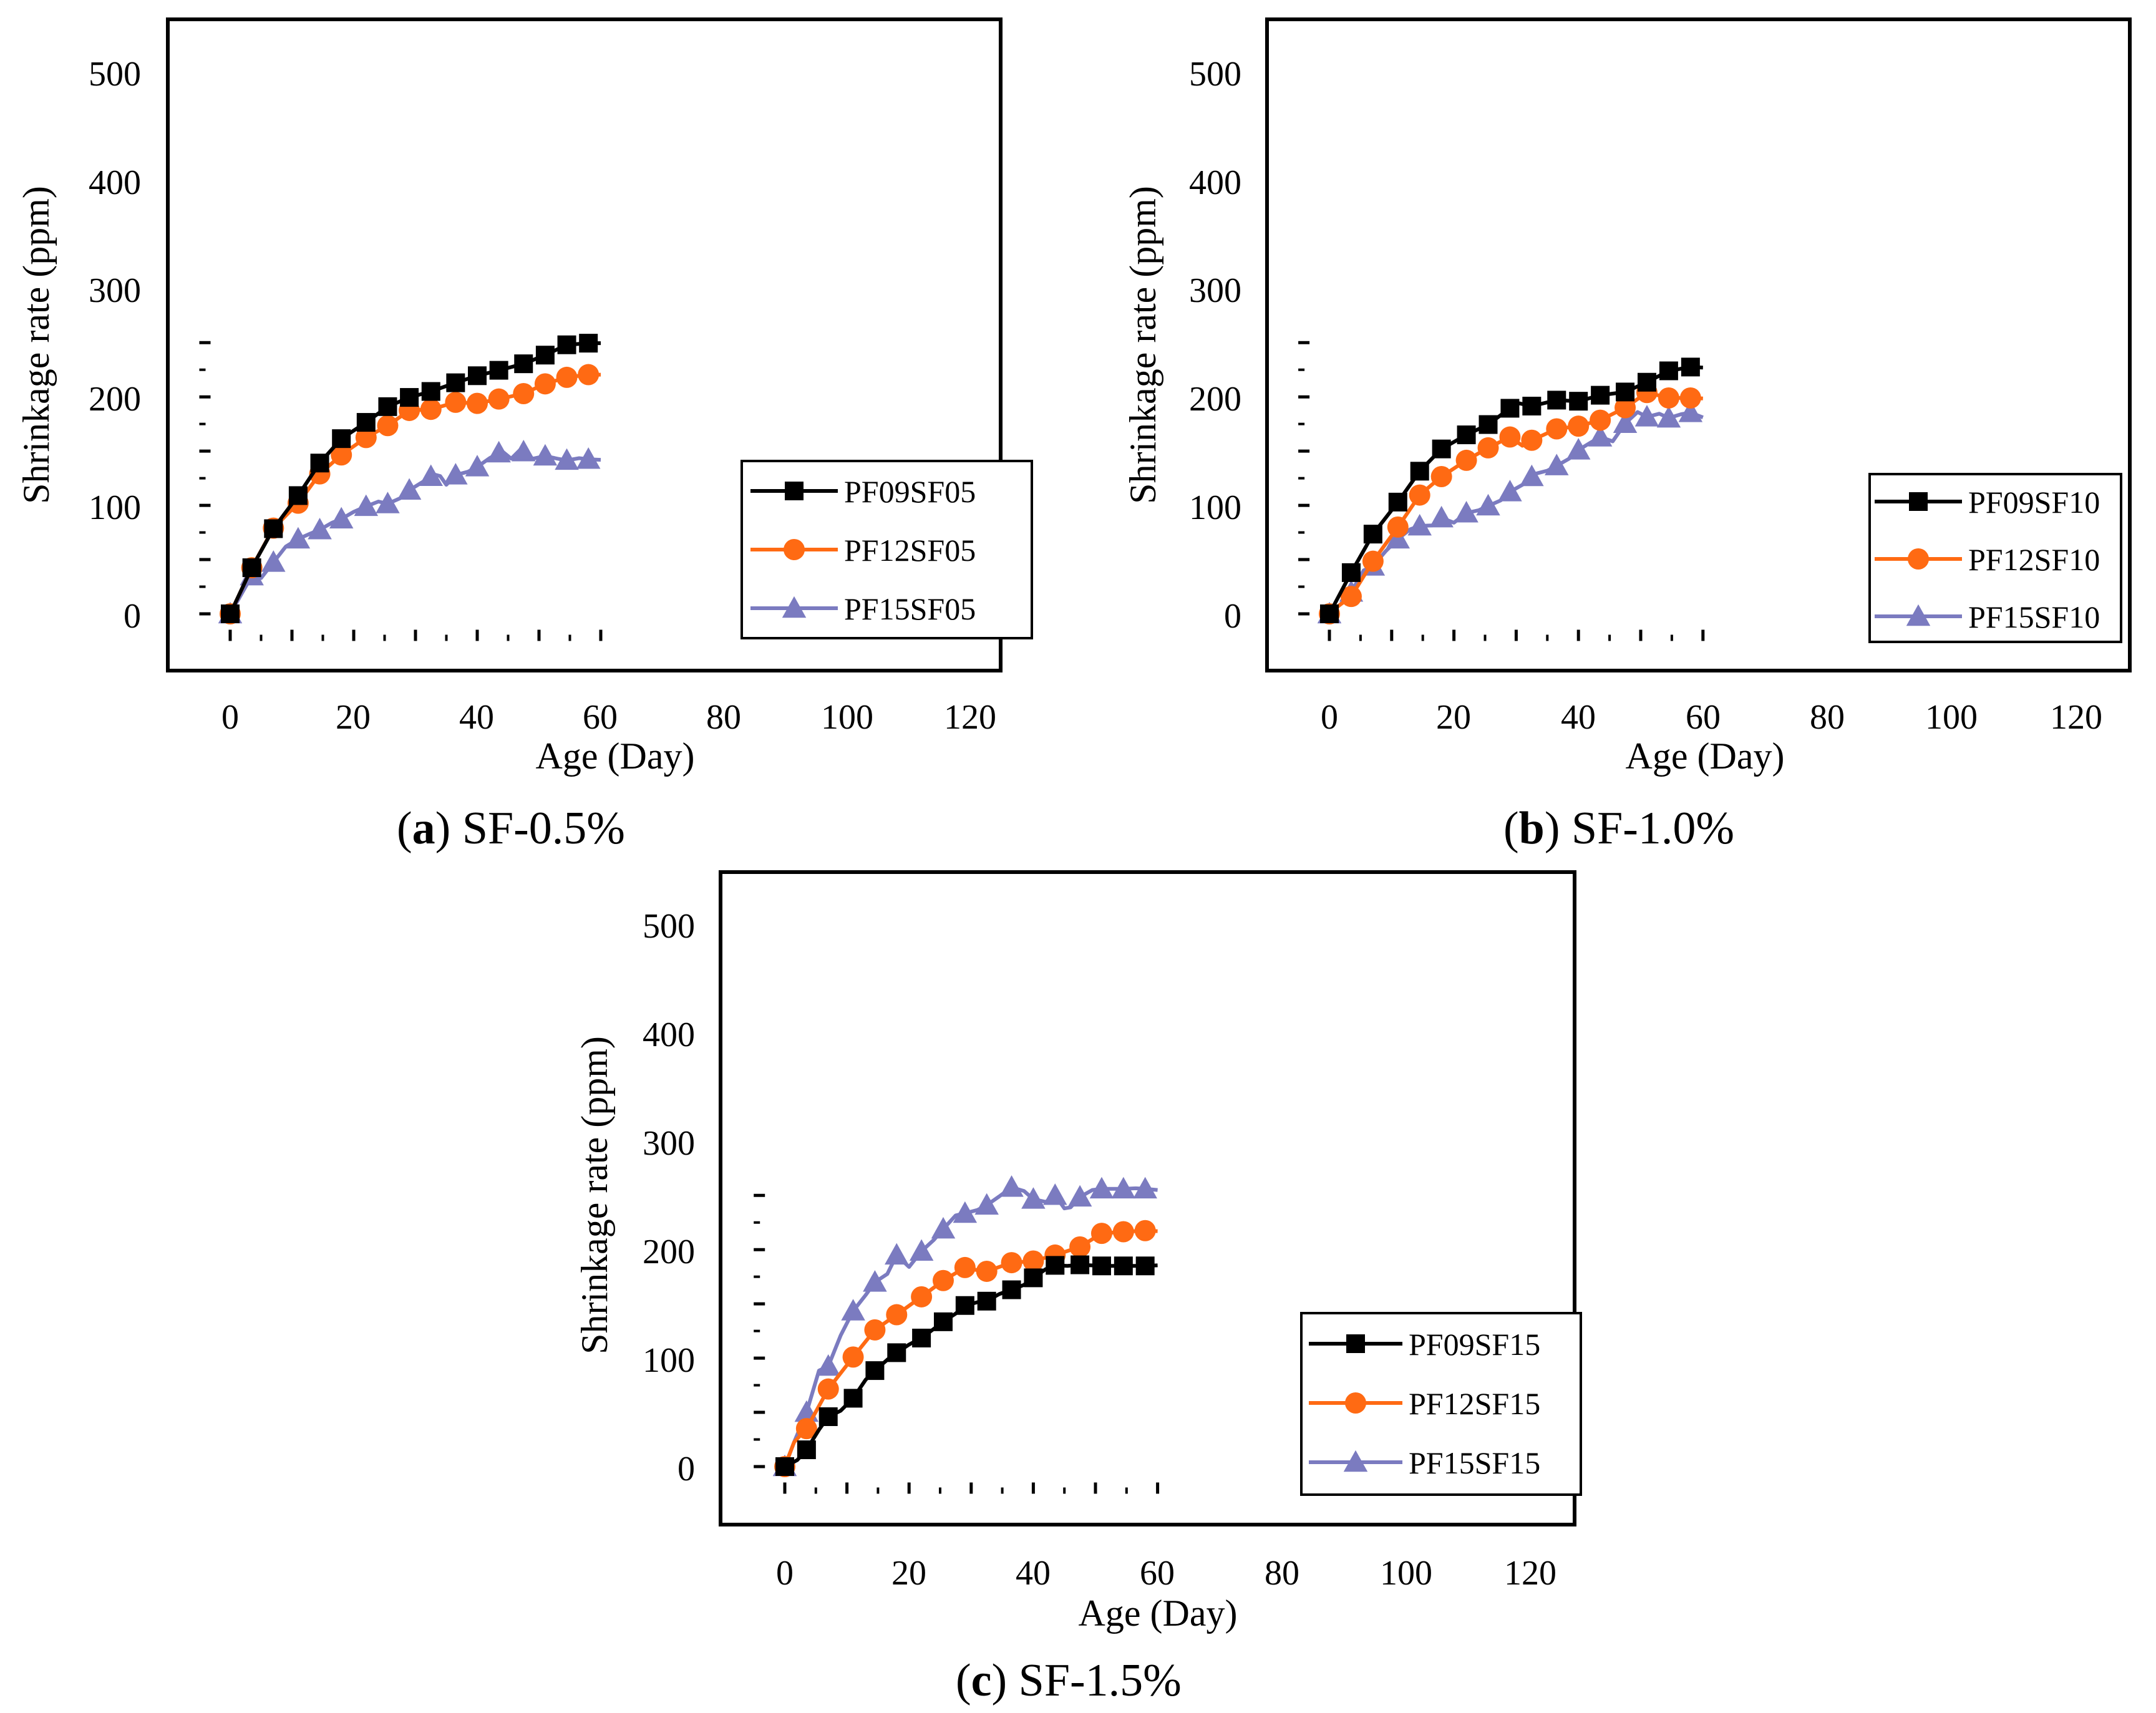  What do you see at coordinates (1069, 1681) in the screenshot?
I see `caption-c: (c) SF-1.5%` at bounding box center [1069, 1681].